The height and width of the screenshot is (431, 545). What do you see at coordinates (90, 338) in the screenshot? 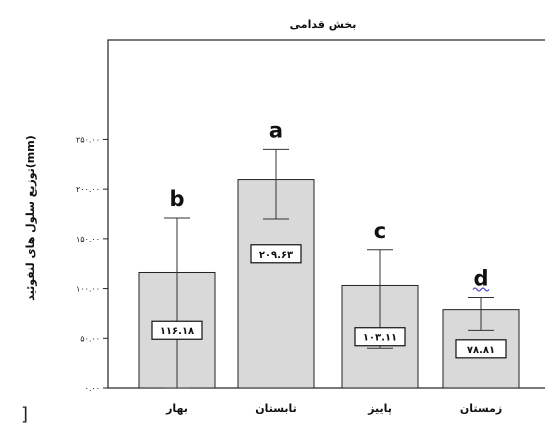
I see `y-tick-label: ۵۰.۰۰` at bounding box center [90, 338].